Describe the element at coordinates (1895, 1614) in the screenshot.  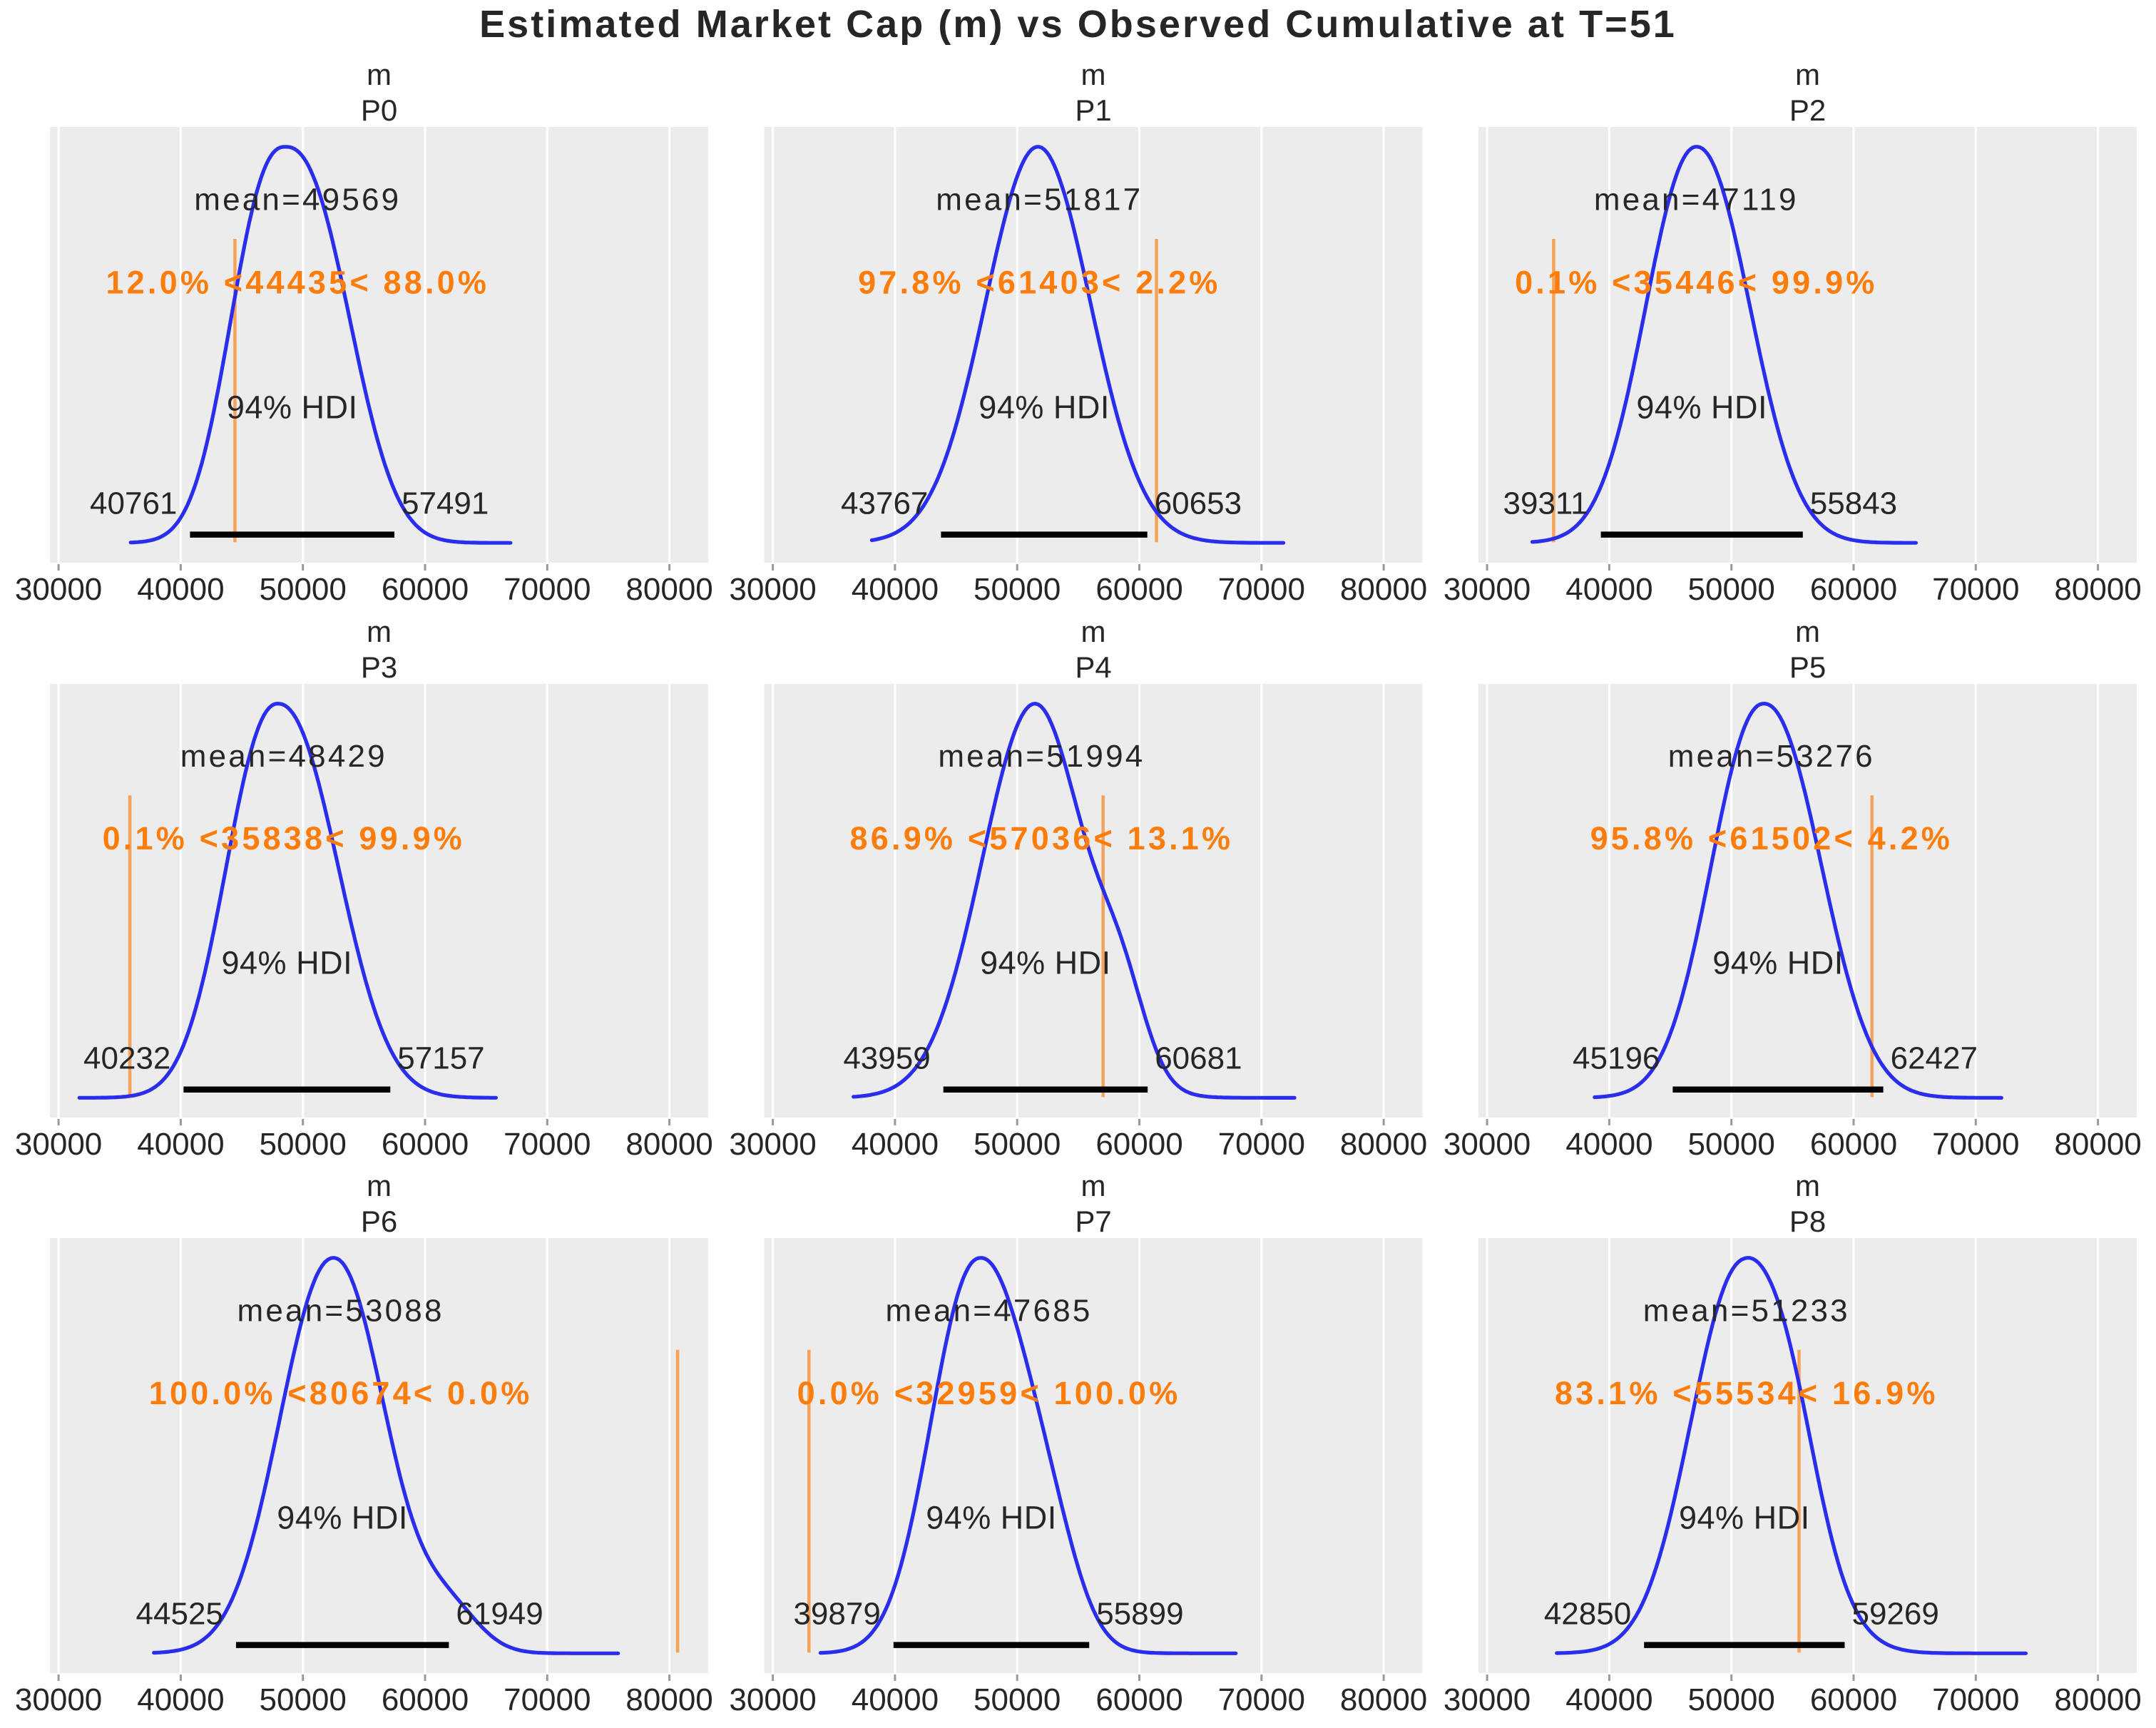
I see `svg-text: 59269` at that location.